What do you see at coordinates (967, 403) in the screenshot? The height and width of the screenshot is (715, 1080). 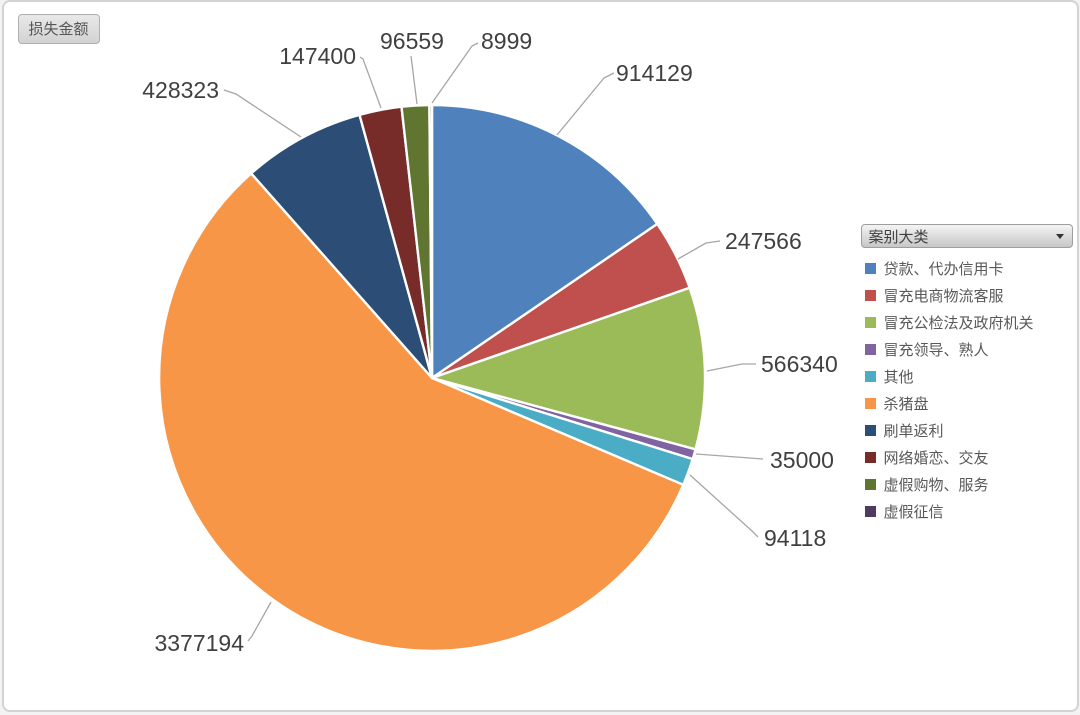 I see `legend-item: 杀猪盘` at bounding box center [967, 403].